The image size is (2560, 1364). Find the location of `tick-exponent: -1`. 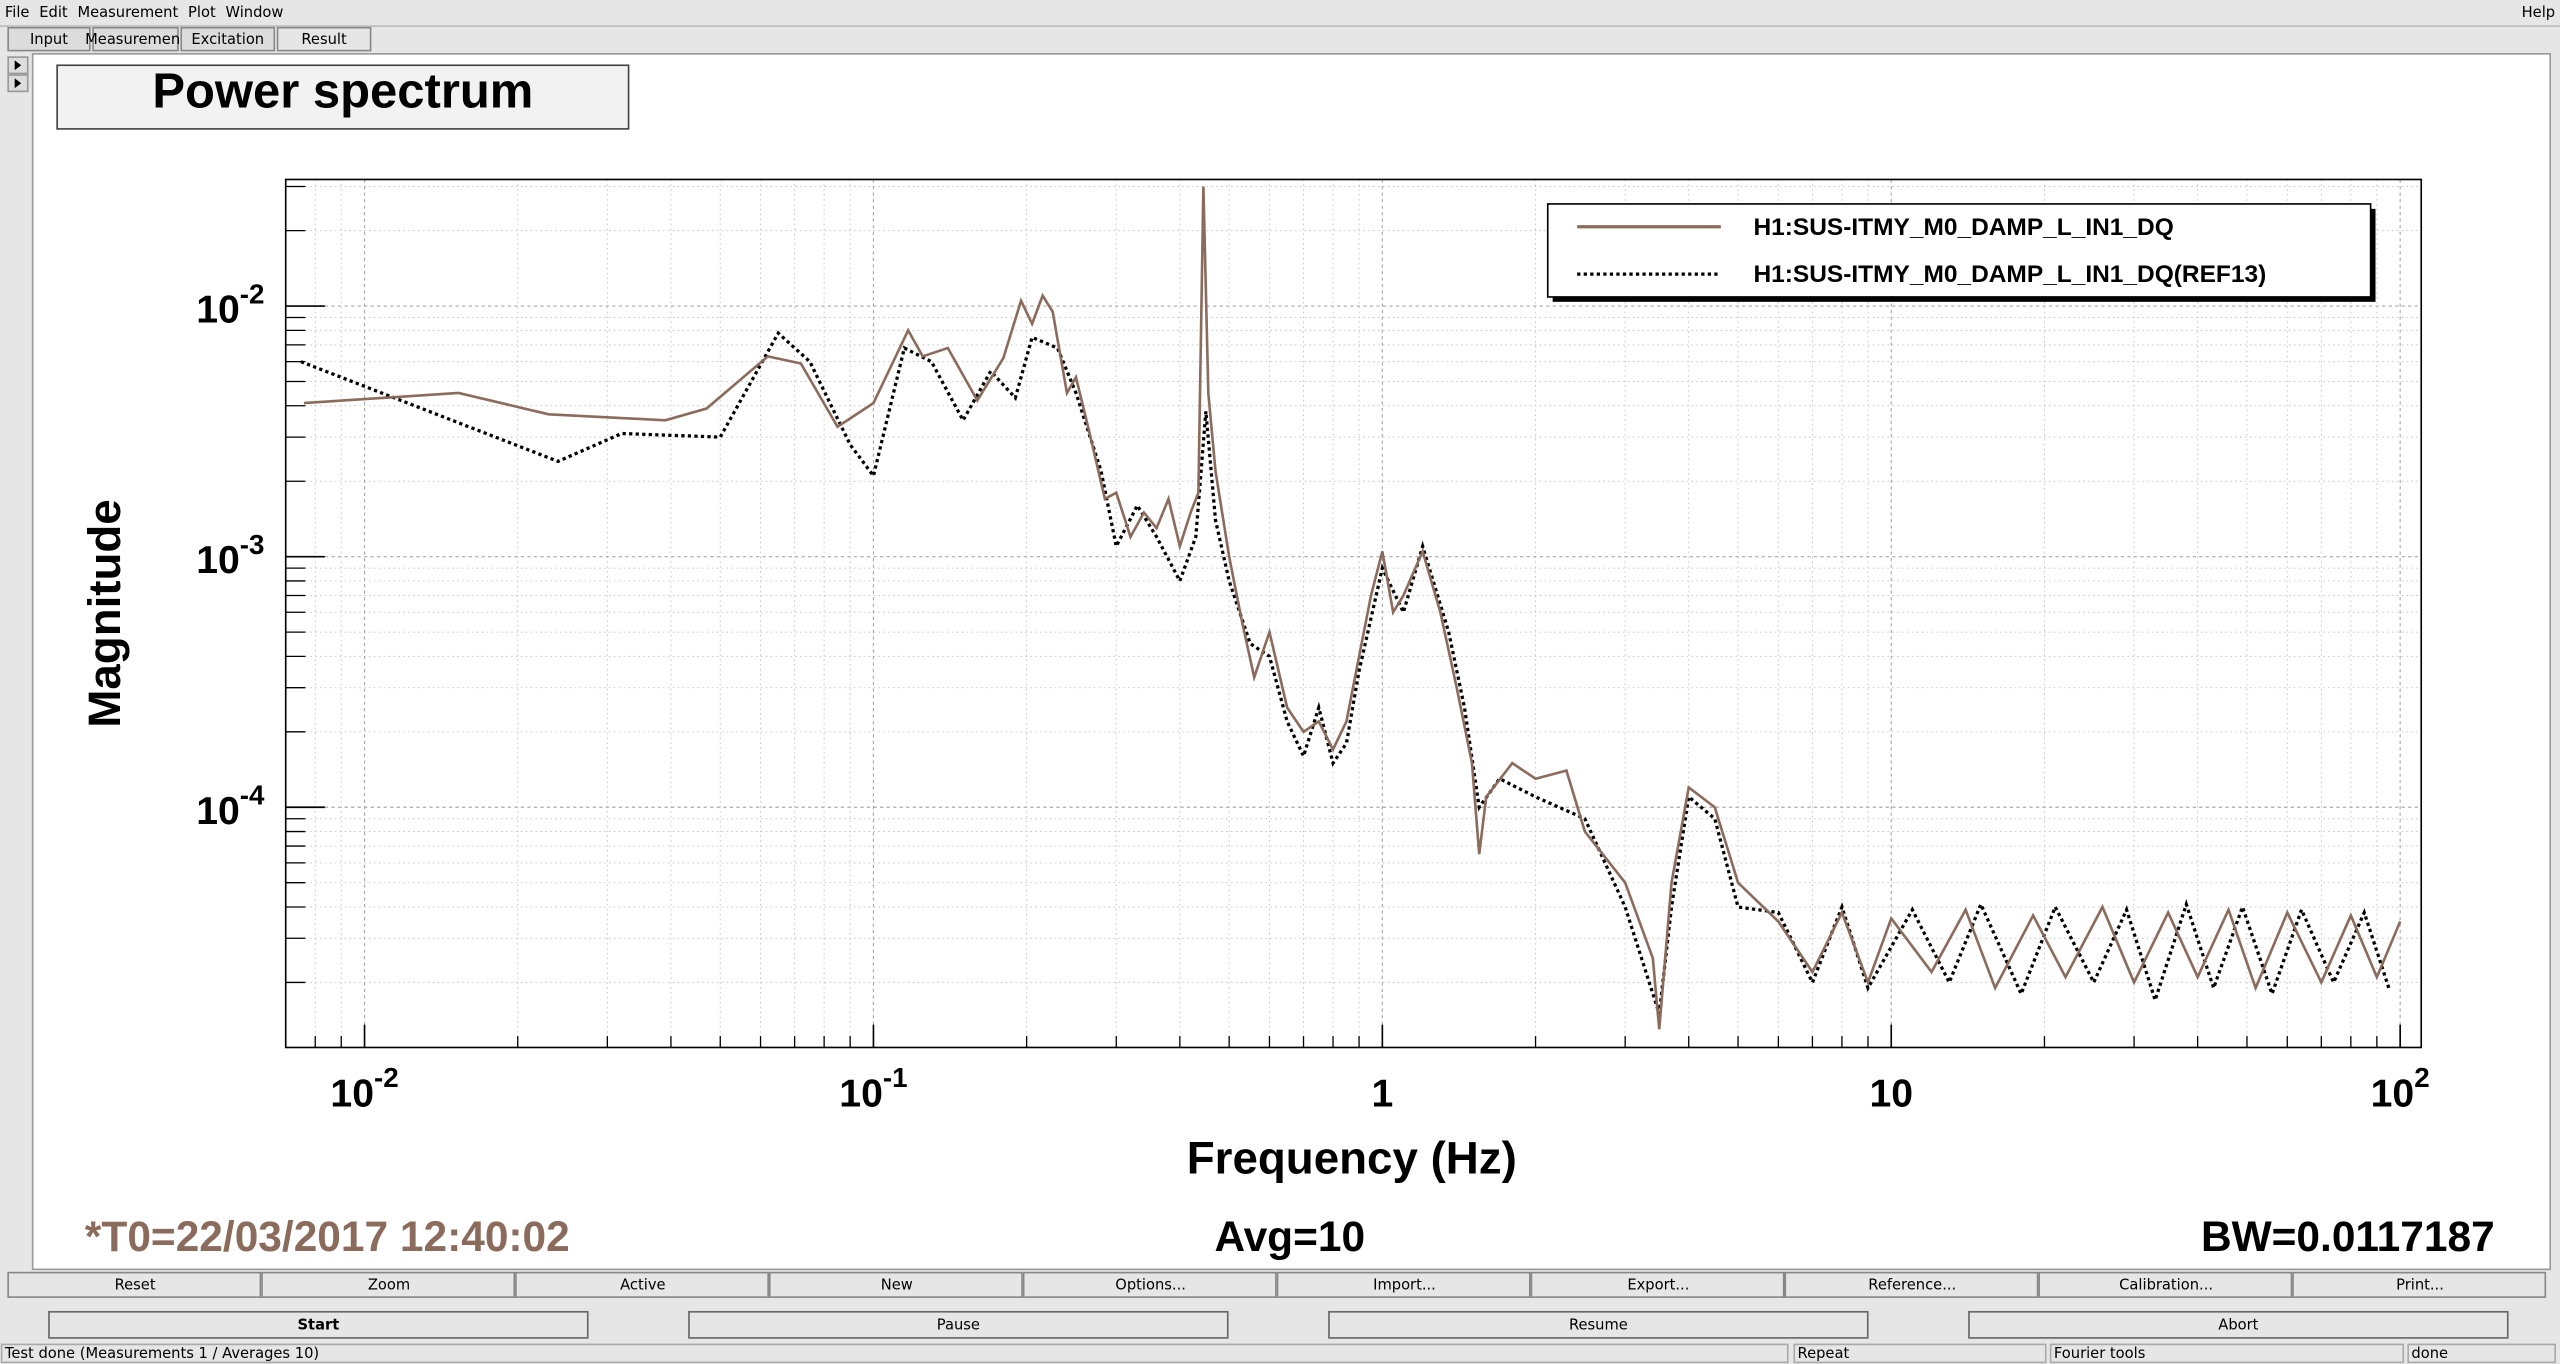

tick-exponent: -1 is located at coordinates (895, 1077).